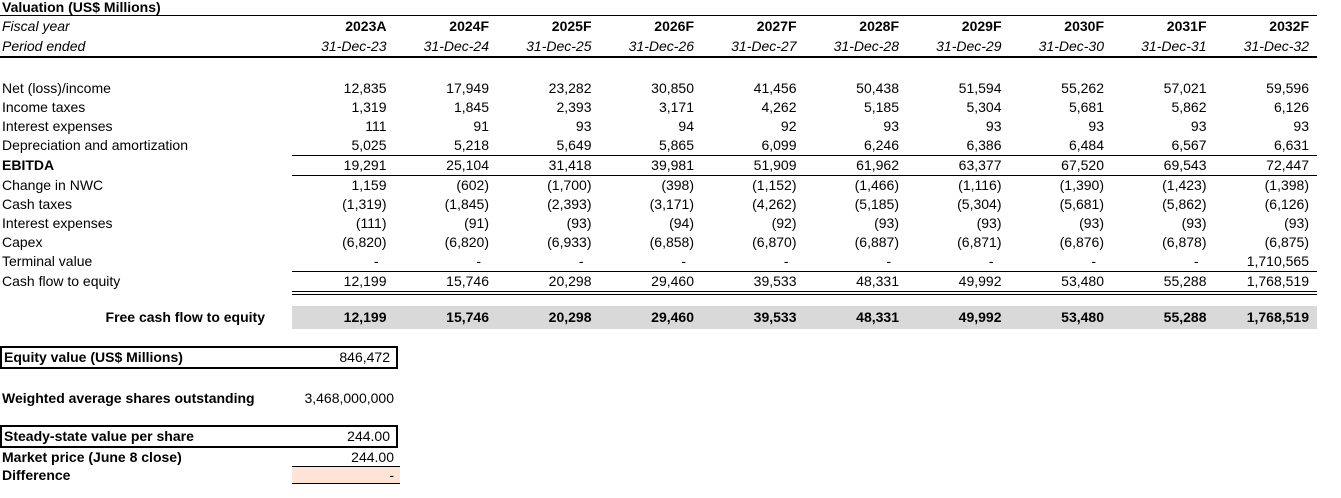 This screenshot has height=498, width=1341. I want to click on value-cell: (6,126), so click(1286, 204).